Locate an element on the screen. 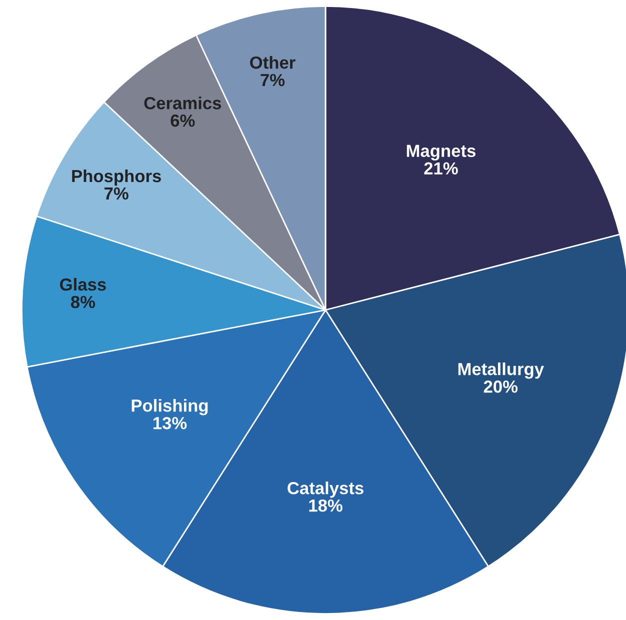 This screenshot has width=626, height=620. slice-label: Polishing is located at coordinates (170, 407).